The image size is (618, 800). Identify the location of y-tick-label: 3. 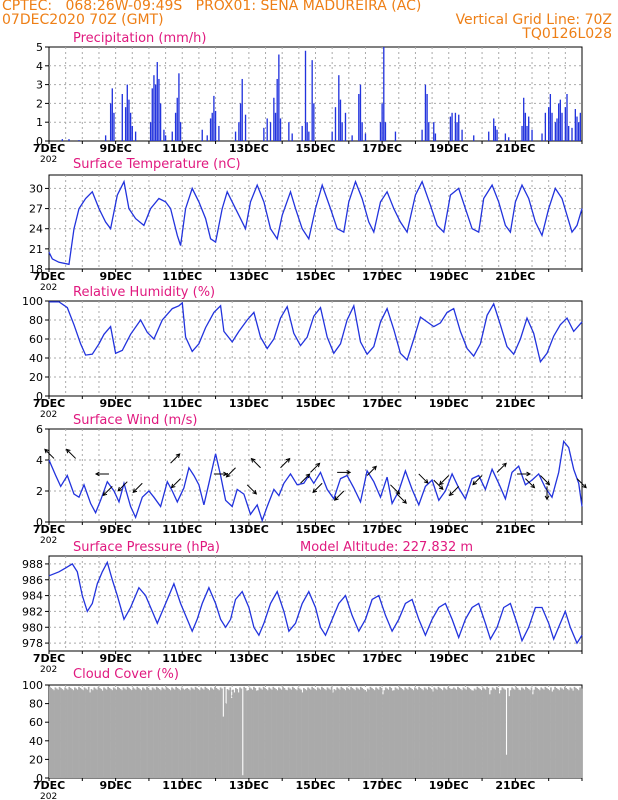
(39, 85).